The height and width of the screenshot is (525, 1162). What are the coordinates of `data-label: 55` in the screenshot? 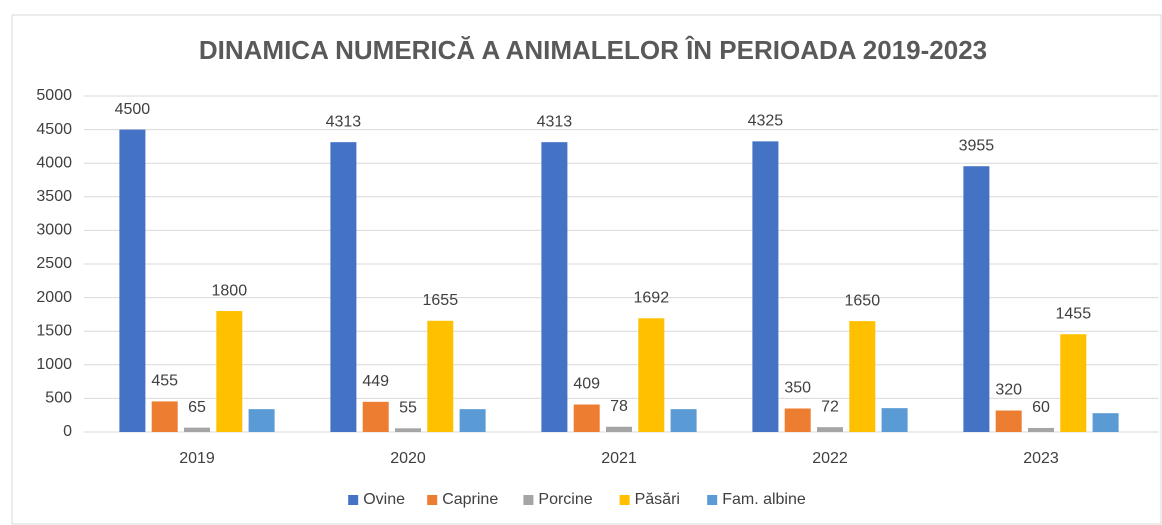 It's located at (408, 408).